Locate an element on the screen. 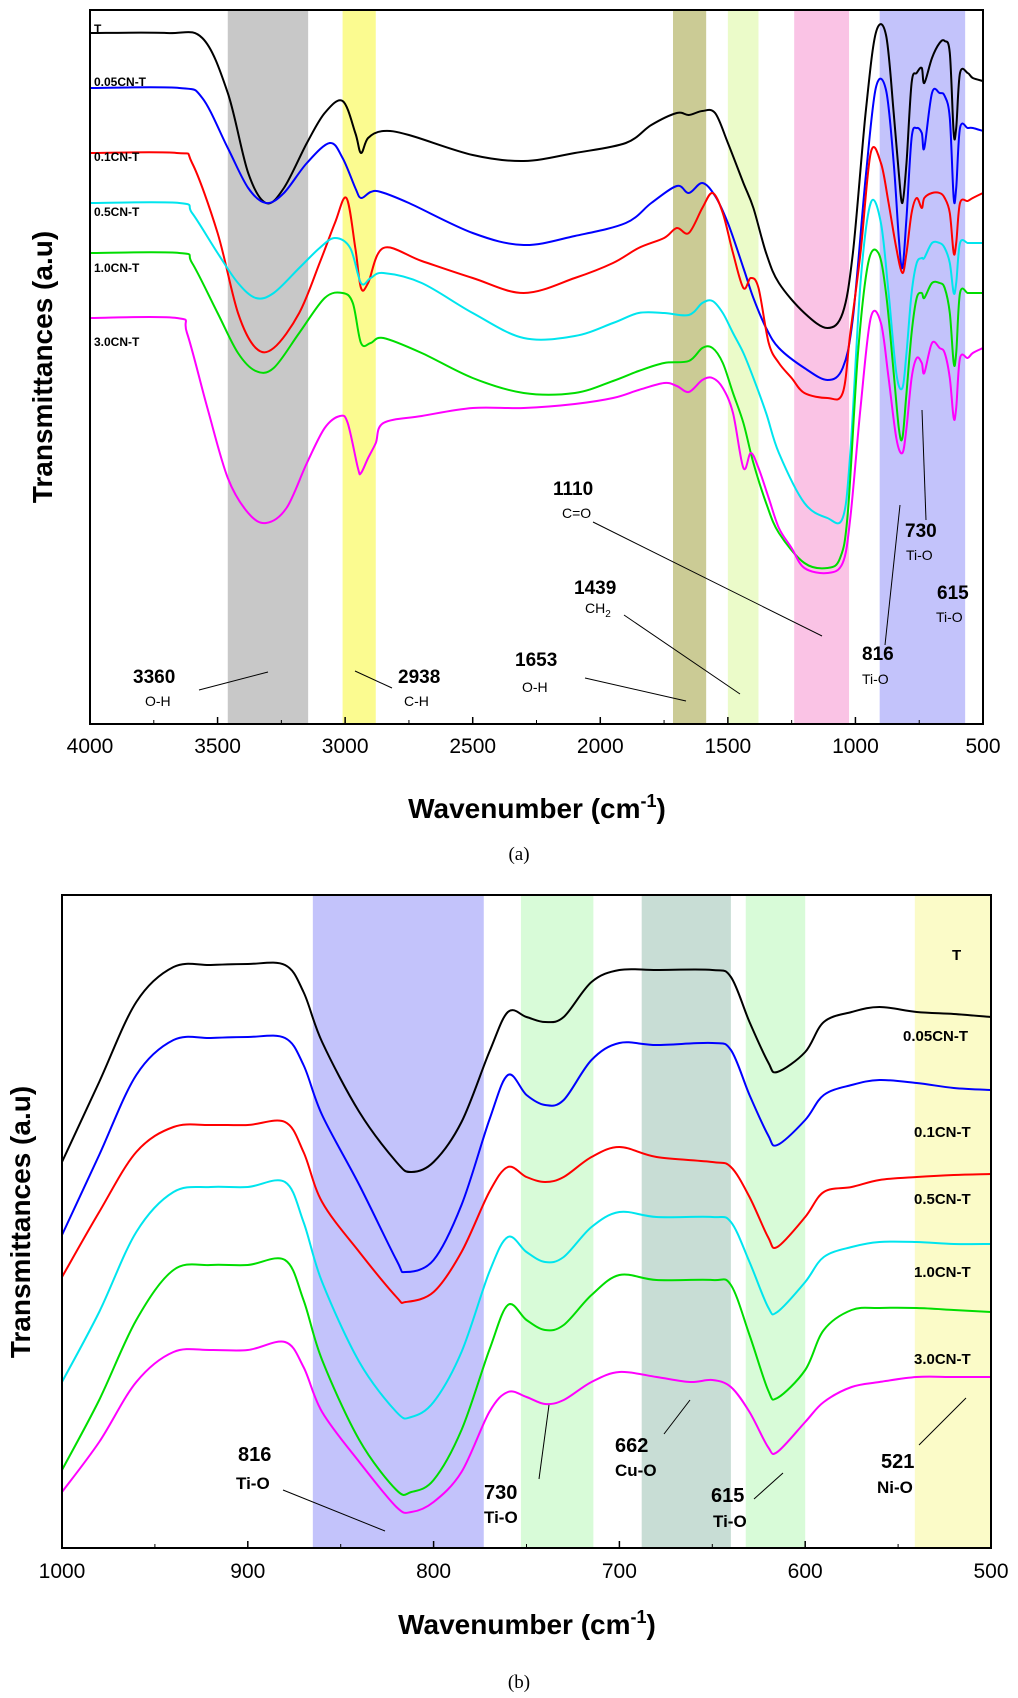 This screenshot has height=1698, width=1018. series-label-30cn-t-a: 3.0CN-T is located at coordinates (117, 342).